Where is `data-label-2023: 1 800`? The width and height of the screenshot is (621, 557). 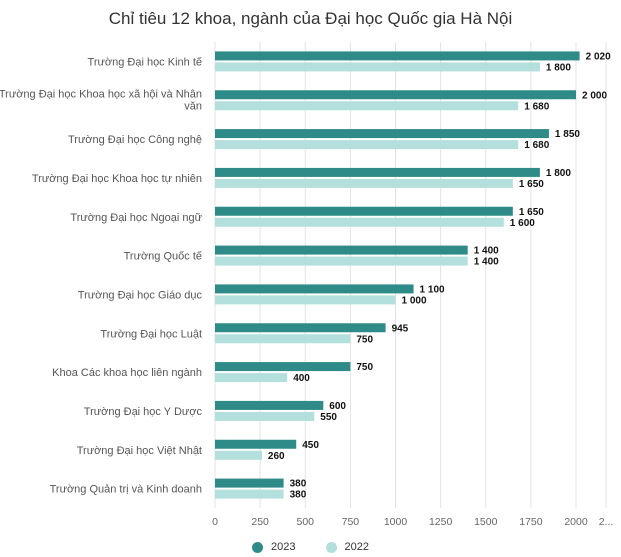 data-label-2023: 1 800 is located at coordinates (558, 173).